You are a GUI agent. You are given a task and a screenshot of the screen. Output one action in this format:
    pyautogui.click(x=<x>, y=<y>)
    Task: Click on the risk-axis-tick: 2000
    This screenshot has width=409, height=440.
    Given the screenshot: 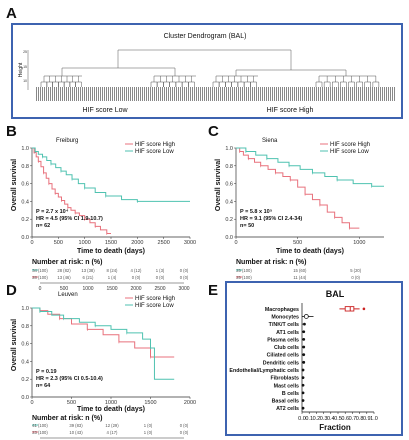 What is the action you would take?
    pyautogui.click(x=135, y=289)
    